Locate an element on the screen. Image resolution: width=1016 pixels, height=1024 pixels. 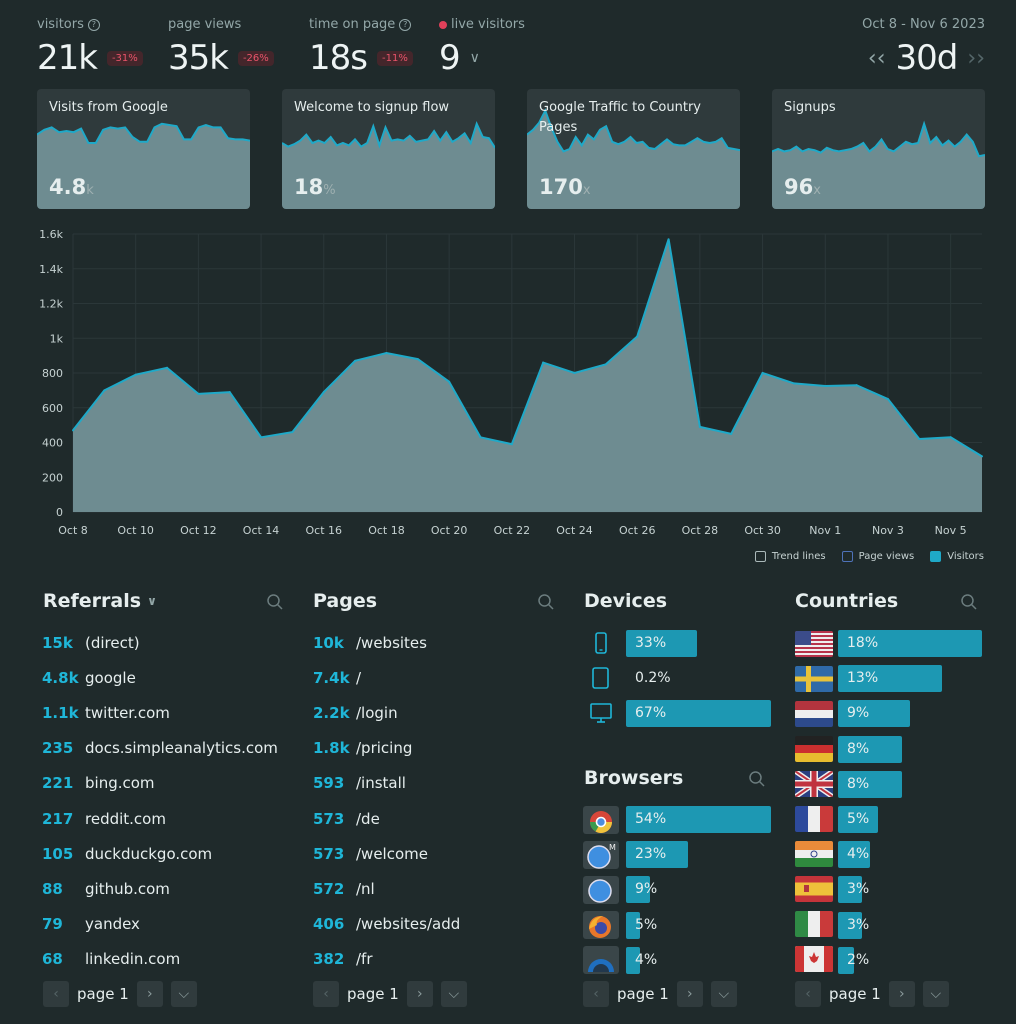
list-item: 68 linkedin.com is located at coordinates (111, 959).